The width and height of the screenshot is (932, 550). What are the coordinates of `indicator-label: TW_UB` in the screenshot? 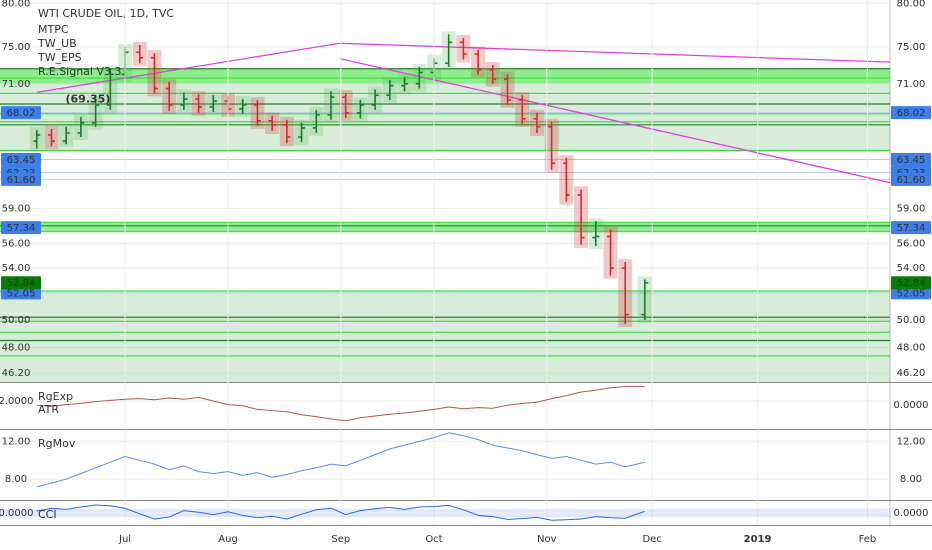 It's located at (57, 43).